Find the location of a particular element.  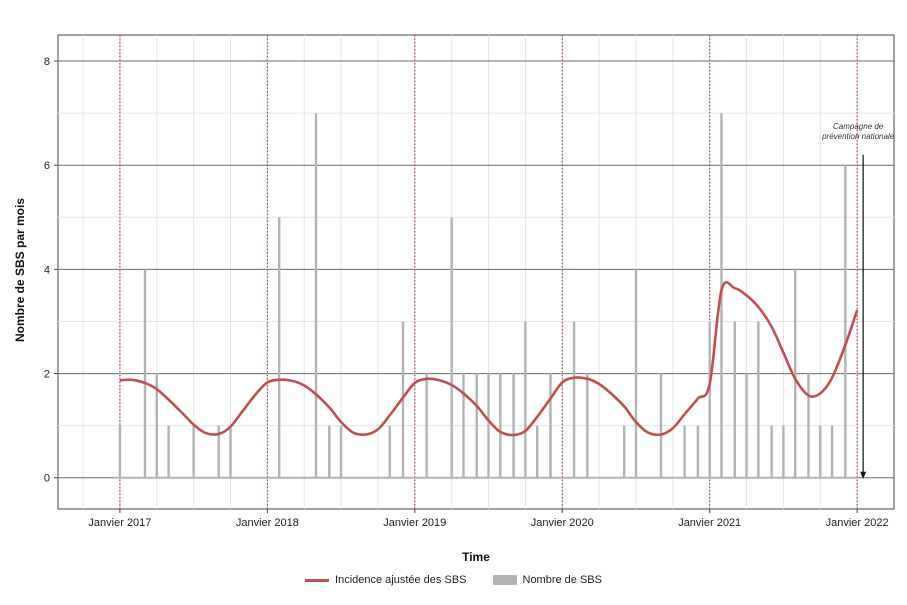

x-tick-label: Janvier 2021 is located at coordinates (709, 523).